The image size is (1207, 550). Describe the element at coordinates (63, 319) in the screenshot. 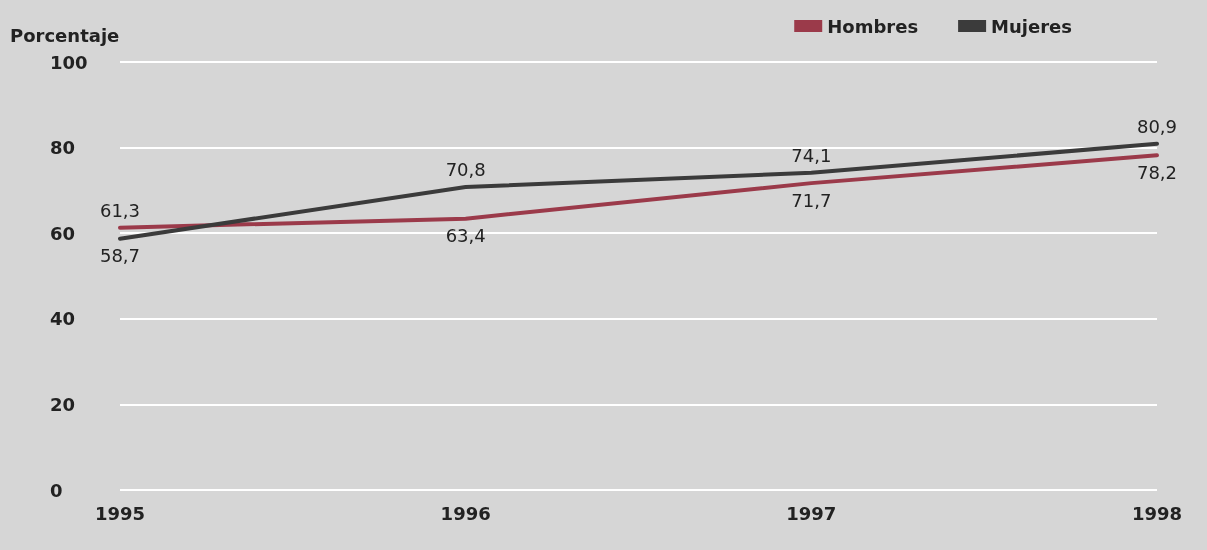

I see `y-tick-label: 40` at that location.